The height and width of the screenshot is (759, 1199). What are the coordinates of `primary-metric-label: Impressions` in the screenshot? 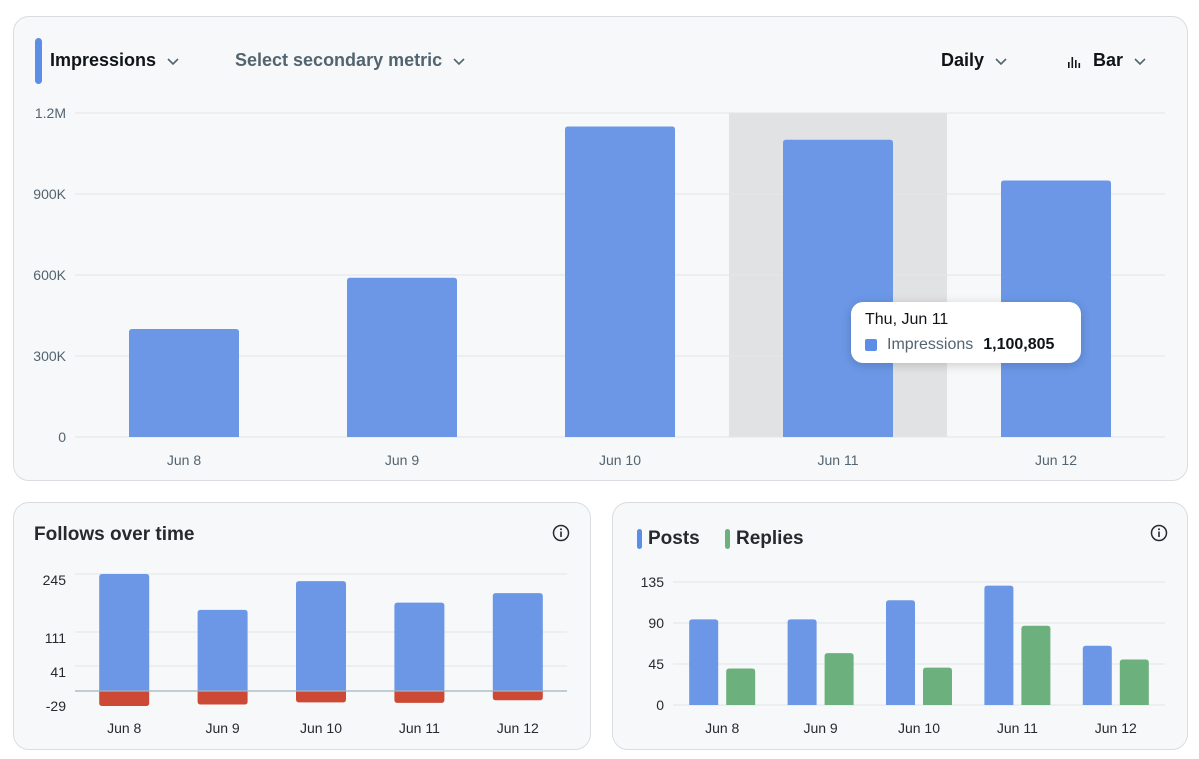 It's located at (103, 60).